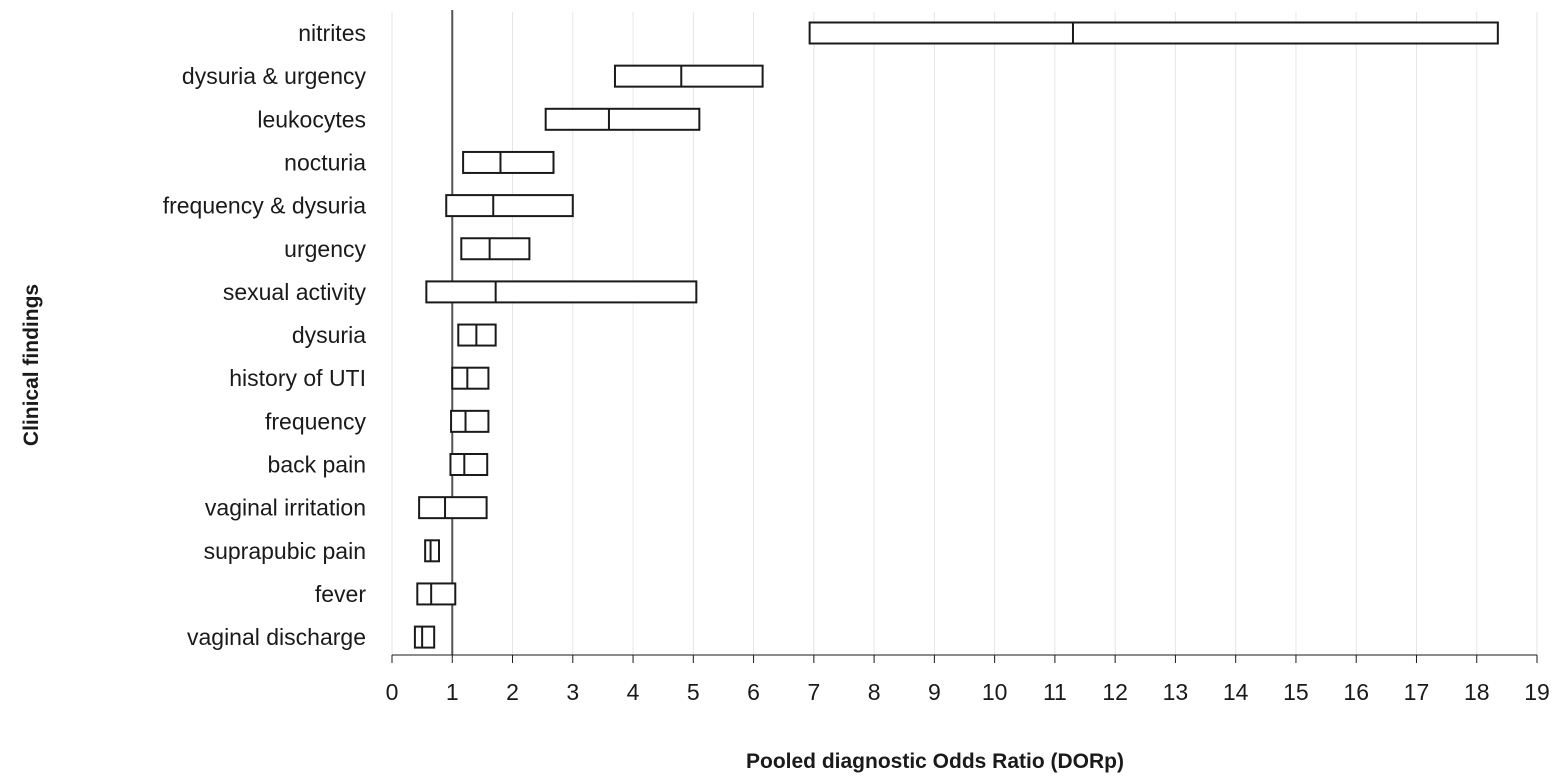 Image resolution: width=1560 pixels, height=780 pixels. I want to click on x-tick-label-9: 9, so click(934, 692).